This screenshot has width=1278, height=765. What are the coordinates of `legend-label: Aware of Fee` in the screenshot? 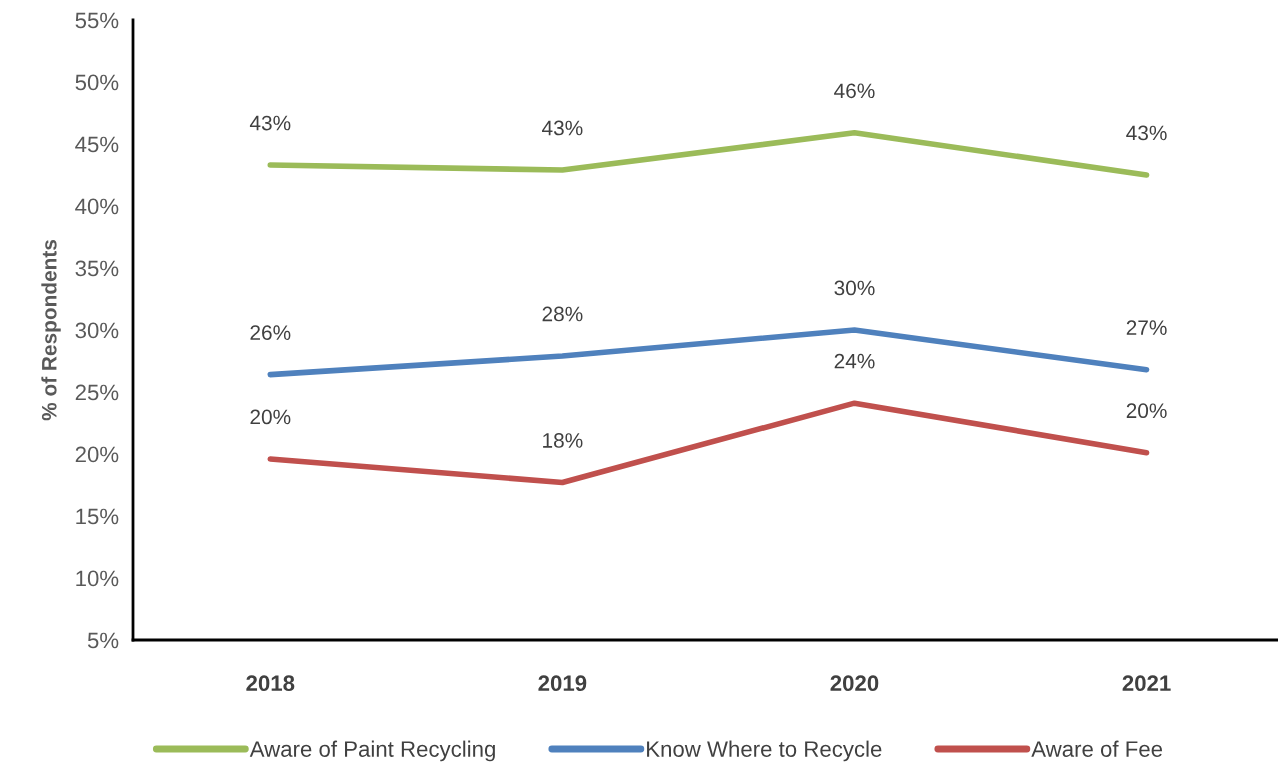 It's located at (1097, 748).